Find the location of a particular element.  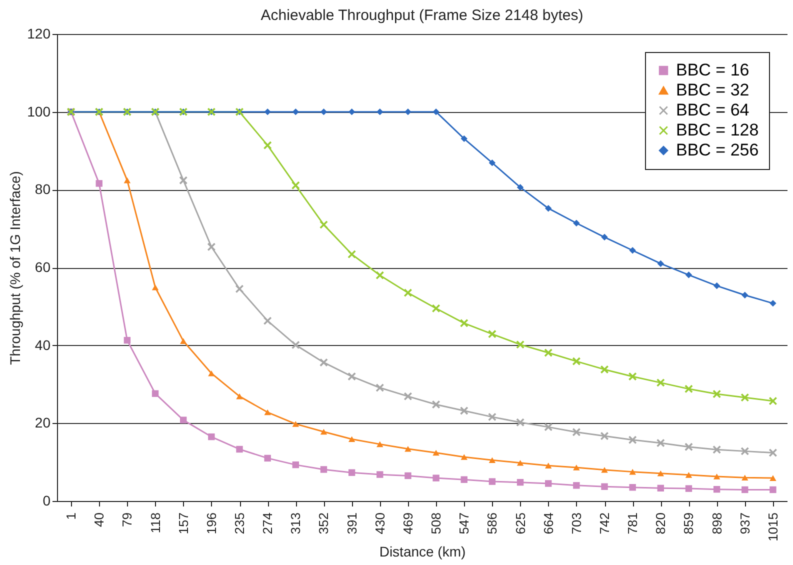

legend-label: BBC = 16 is located at coordinates (713, 70).